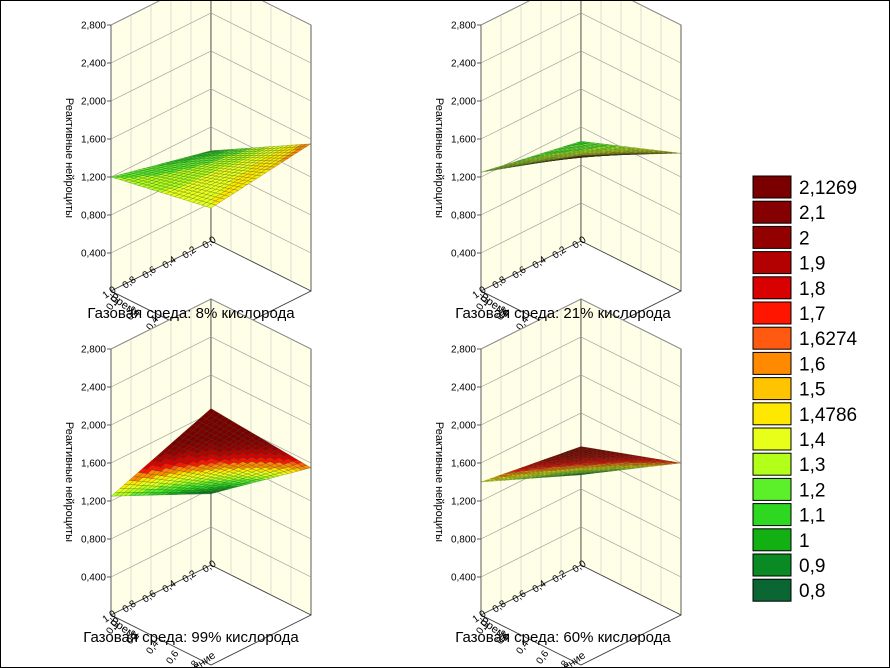  What do you see at coordinates (812, 364) in the screenshot?
I see `legend-label: 1,6` at bounding box center [812, 364].